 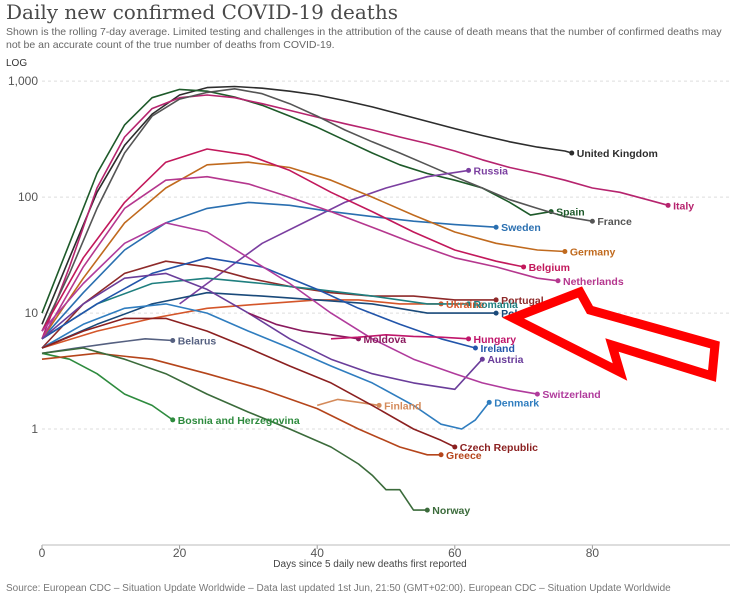 I want to click on log-scale-toggle: LOG, so click(x=17, y=63).